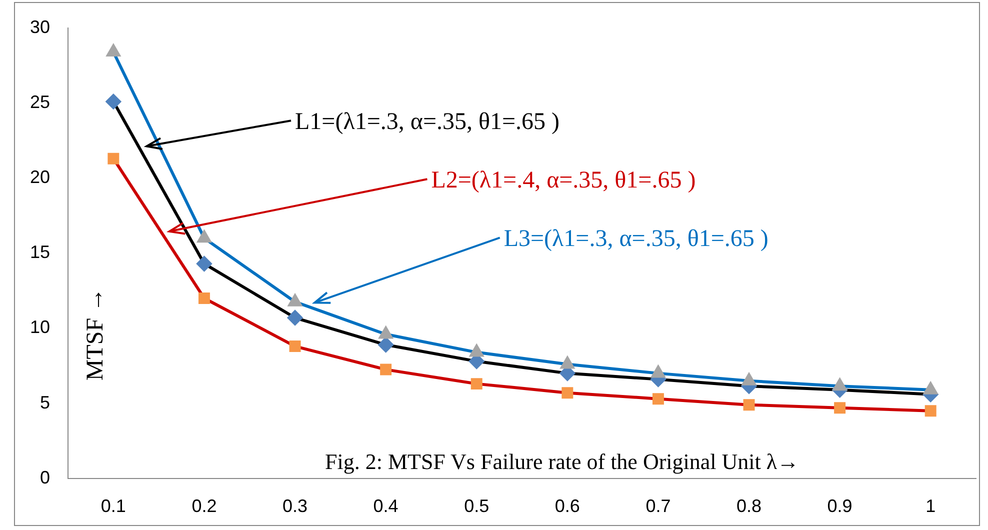 This screenshot has height=530, width=988. Describe the element at coordinates (839, 506) in the screenshot. I see `x-tick-label: 0.9` at that location.